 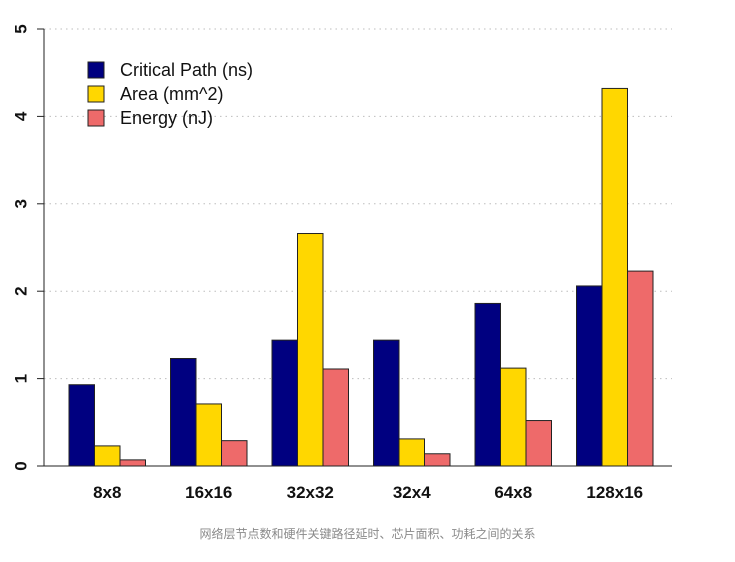 What do you see at coordinates (411, 452) in the screenshot?
I see `bar-32x4-area` at bounding box center [411, 452].